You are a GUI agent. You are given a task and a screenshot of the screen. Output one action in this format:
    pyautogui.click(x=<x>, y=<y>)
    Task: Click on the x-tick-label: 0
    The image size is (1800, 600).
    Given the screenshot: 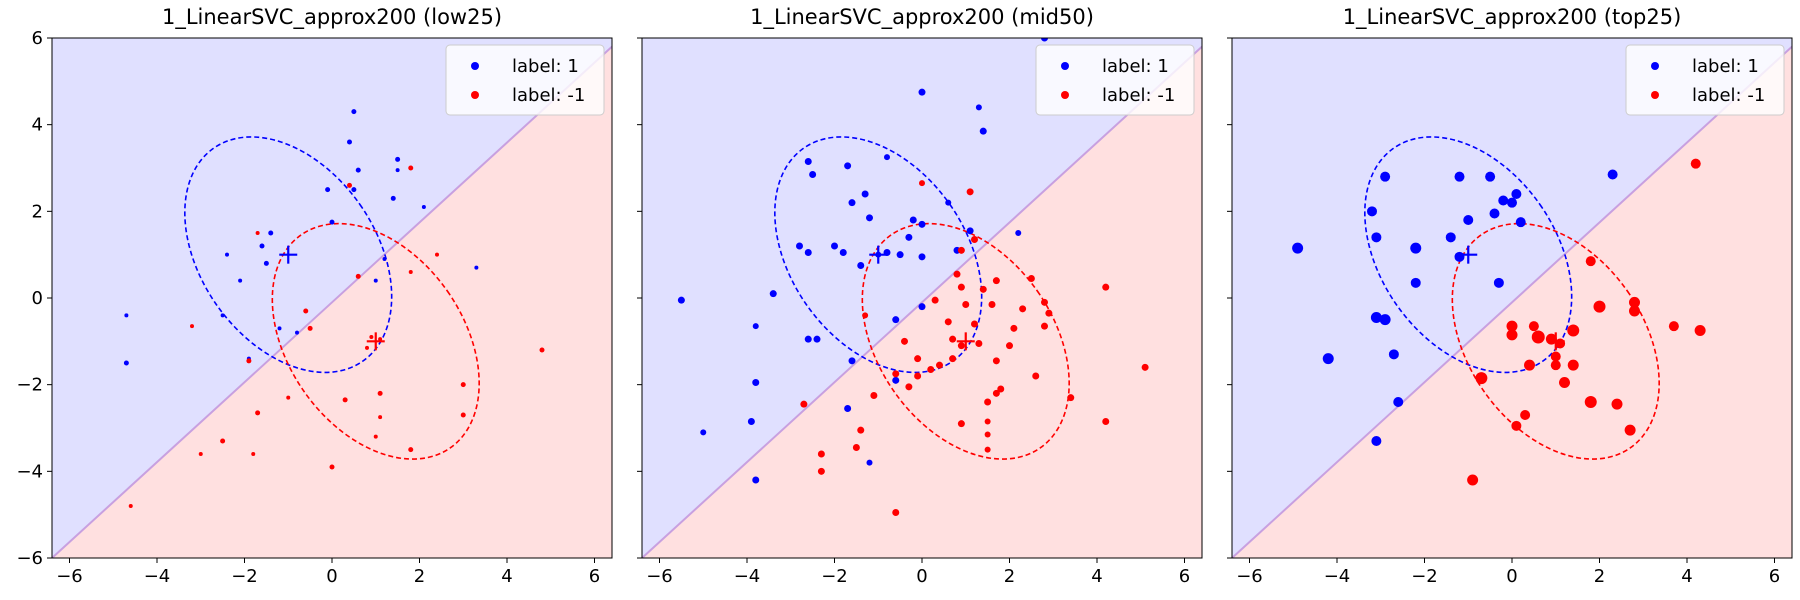 What is the action you would take?
    pyautogui.click(x=1511, y=576)
    